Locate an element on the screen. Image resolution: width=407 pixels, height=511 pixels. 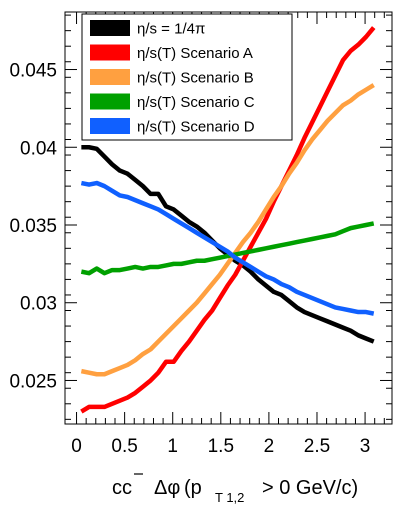
x-tick-label: 1 is located at coordinates (172, 446).